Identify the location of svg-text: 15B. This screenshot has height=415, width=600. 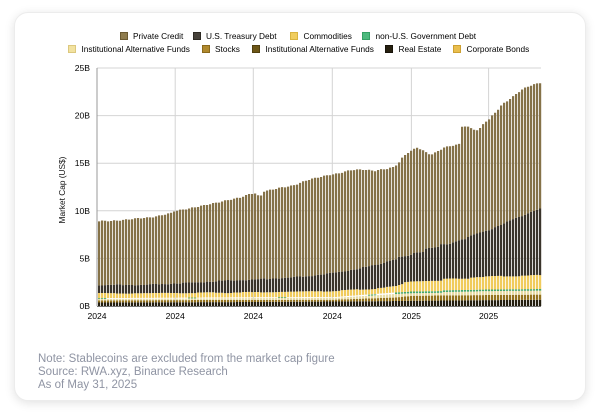
(83, 163).